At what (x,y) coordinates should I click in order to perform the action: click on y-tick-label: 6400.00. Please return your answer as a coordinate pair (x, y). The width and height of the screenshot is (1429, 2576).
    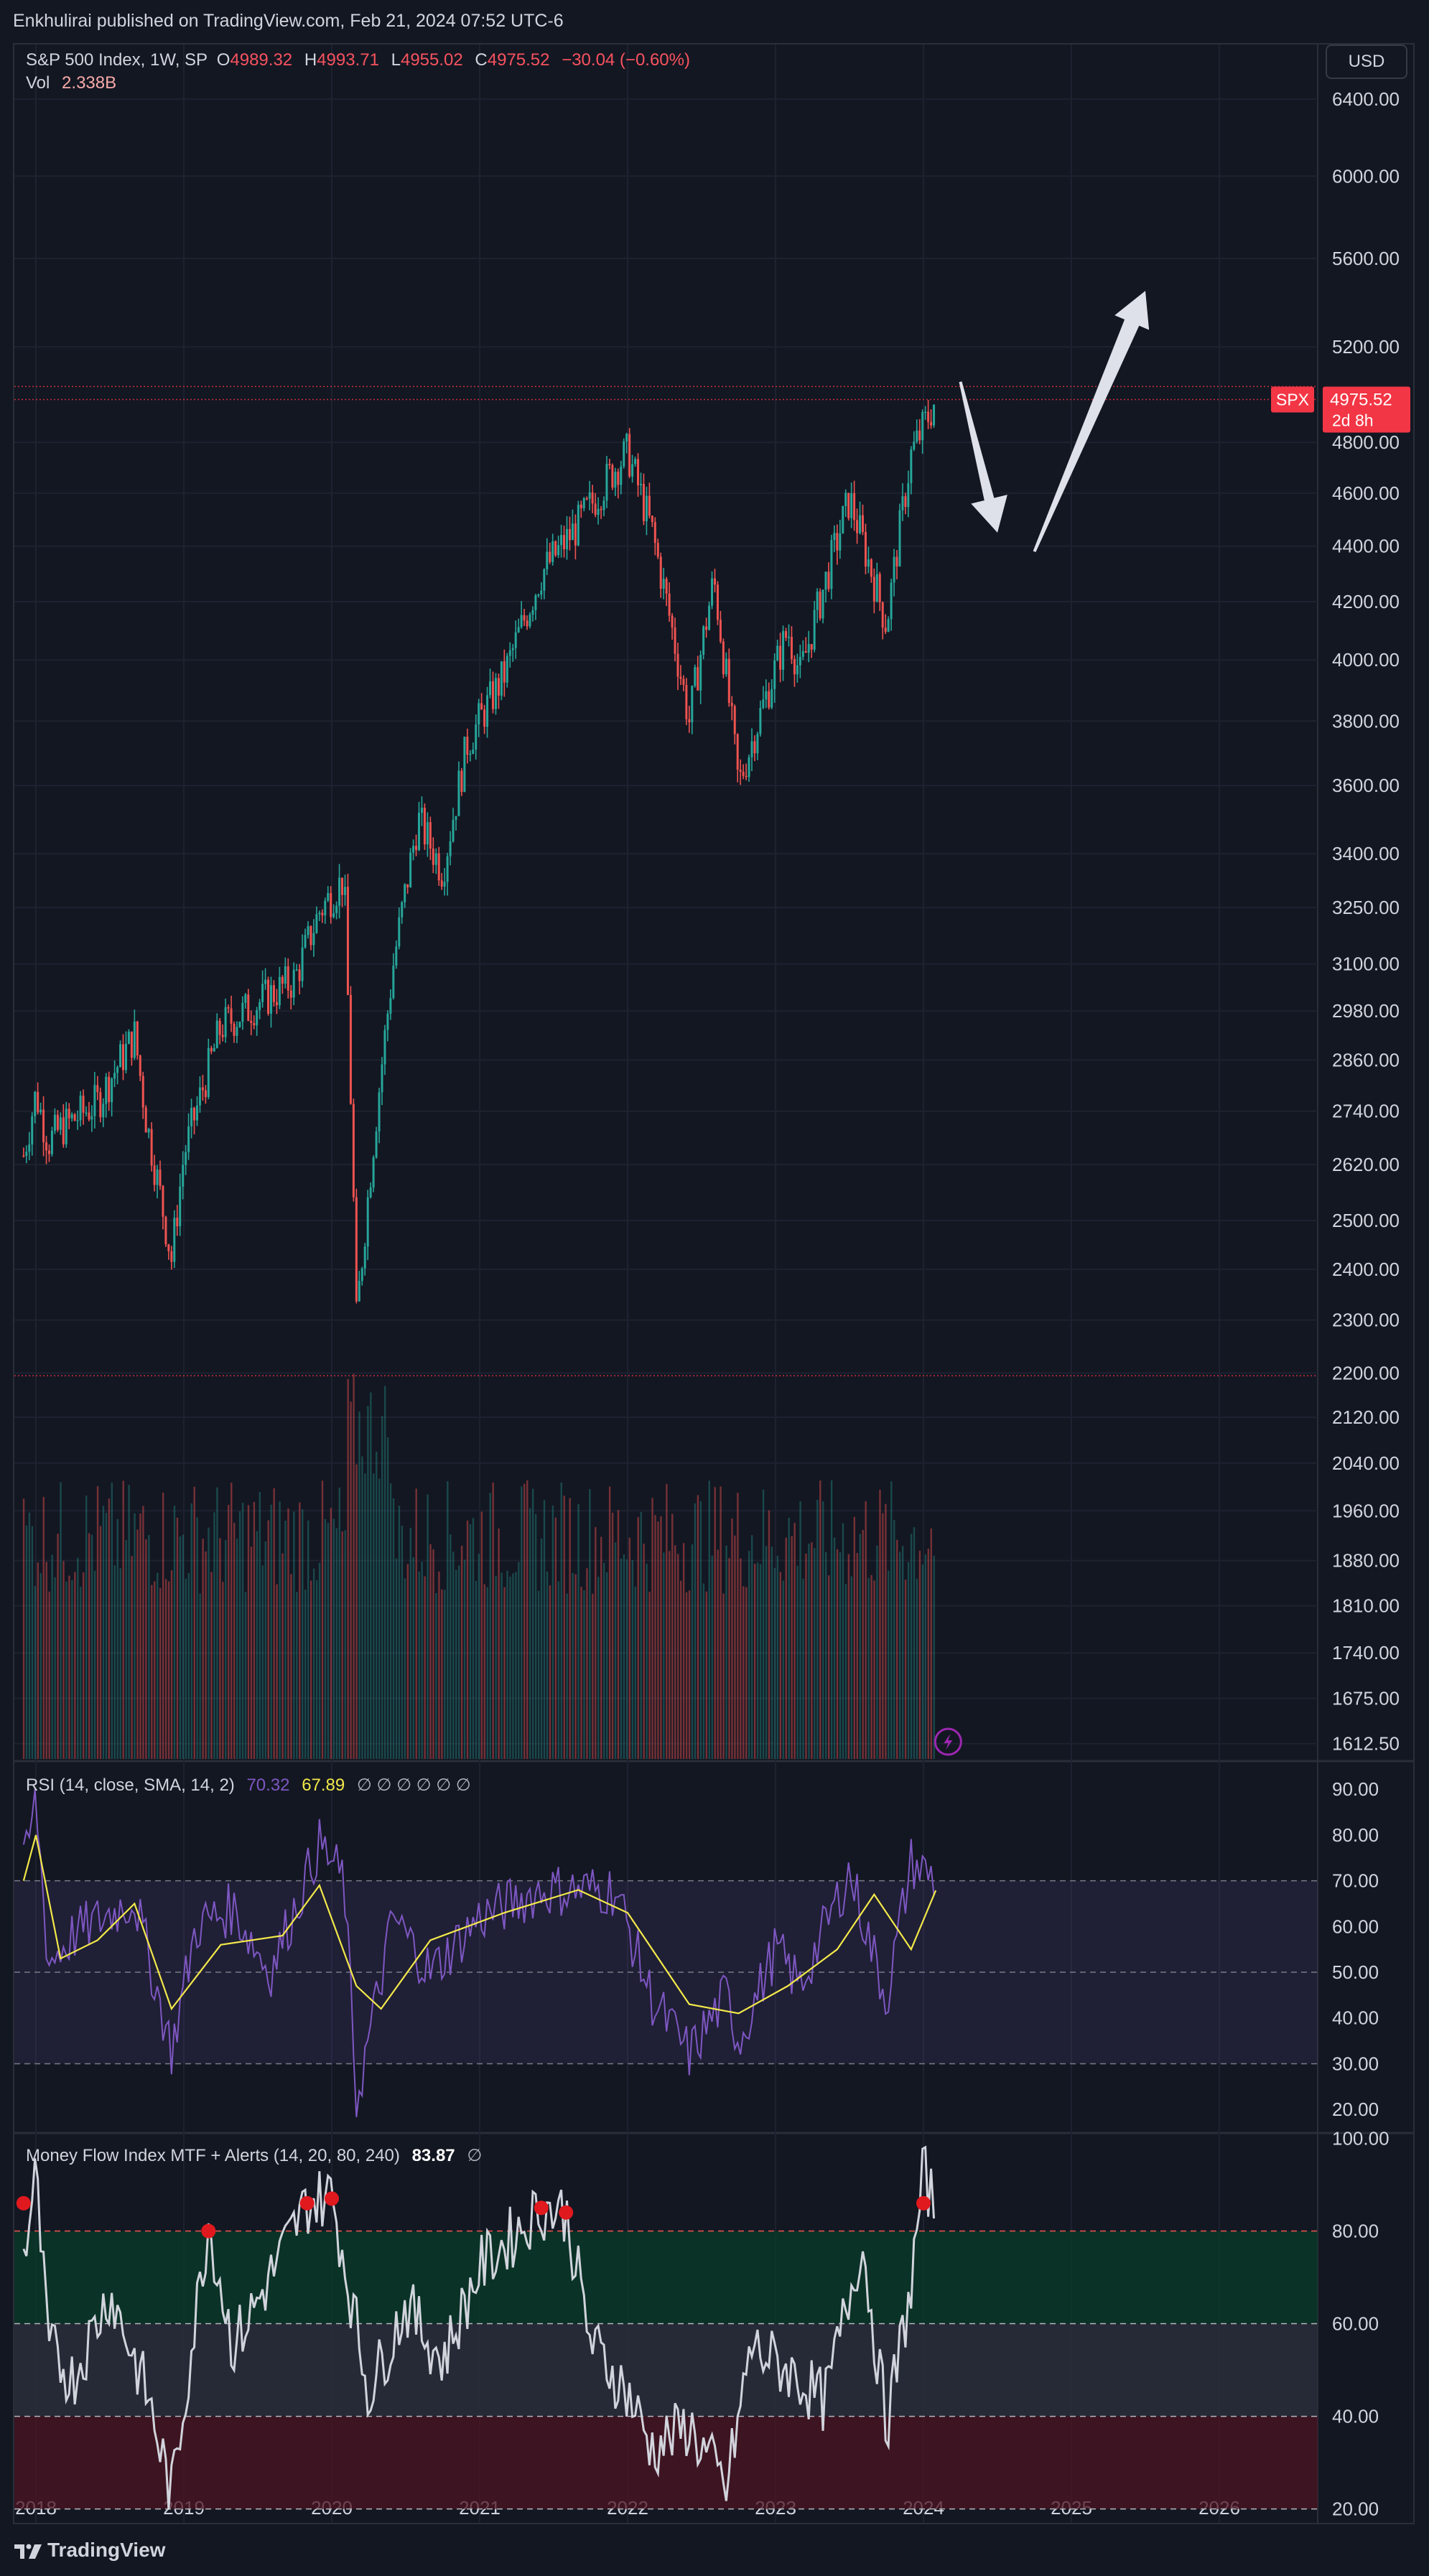
    Looking at the image, I should click on (1366, 99).